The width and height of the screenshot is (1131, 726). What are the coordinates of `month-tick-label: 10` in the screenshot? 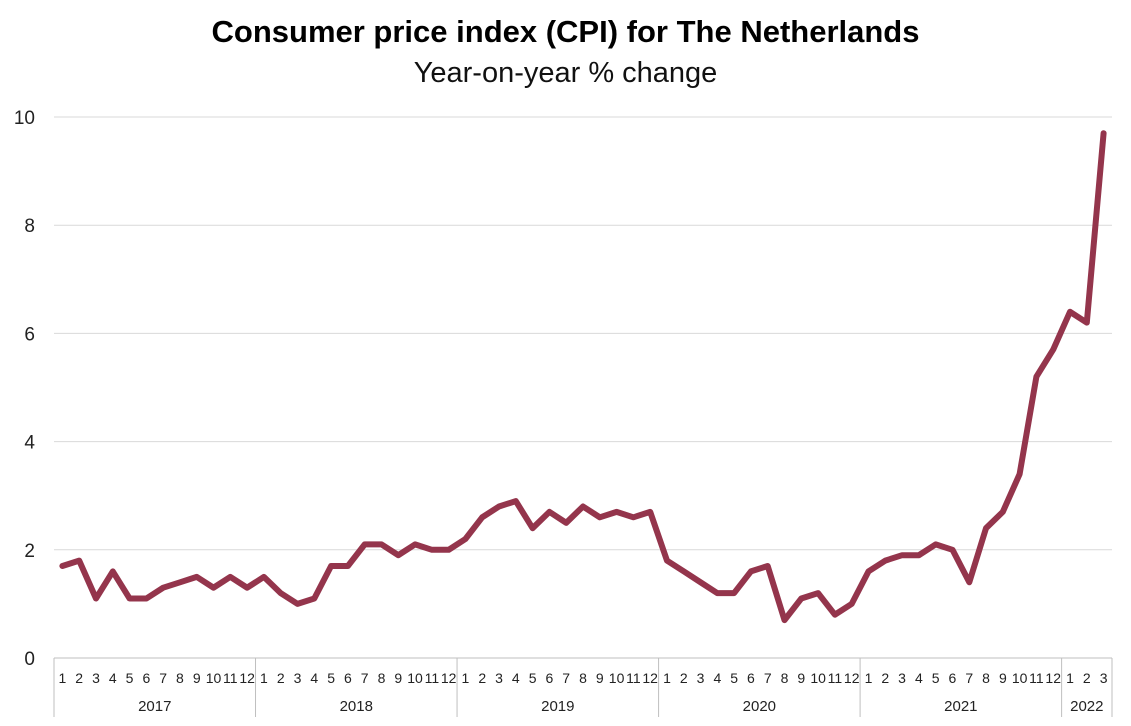 It's located at (415, 678).